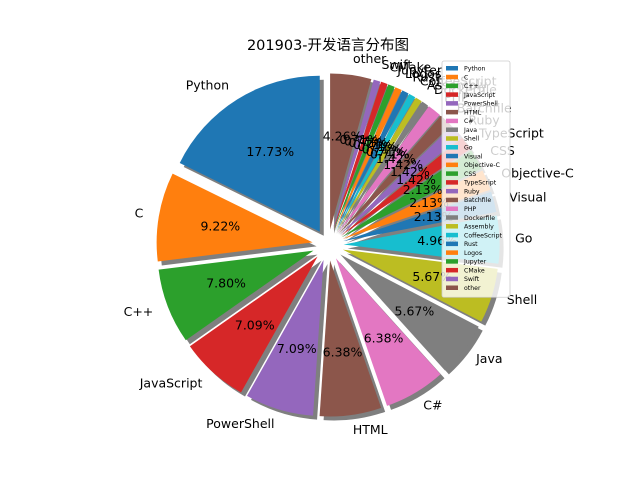 Image resolution: width=640 pixels, height=484 pixels. I want to click on legend-swatch-jupyter, so click(452, 261).